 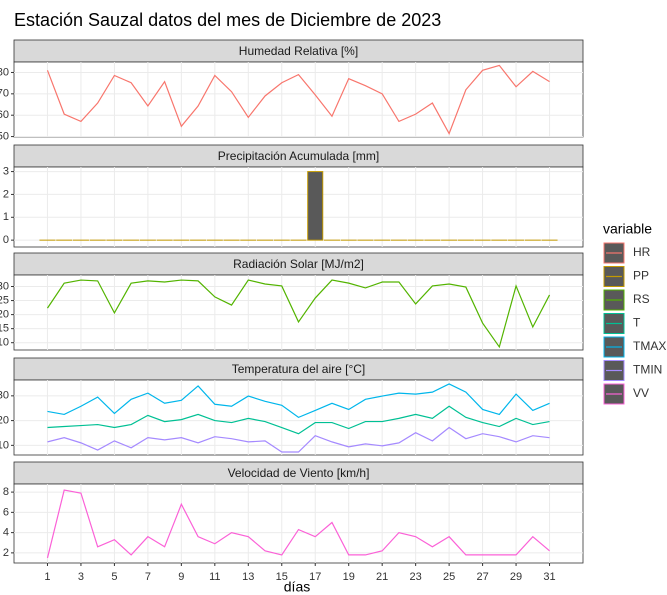 I want to click on legend-title: variable, so click(x=627, y=229).